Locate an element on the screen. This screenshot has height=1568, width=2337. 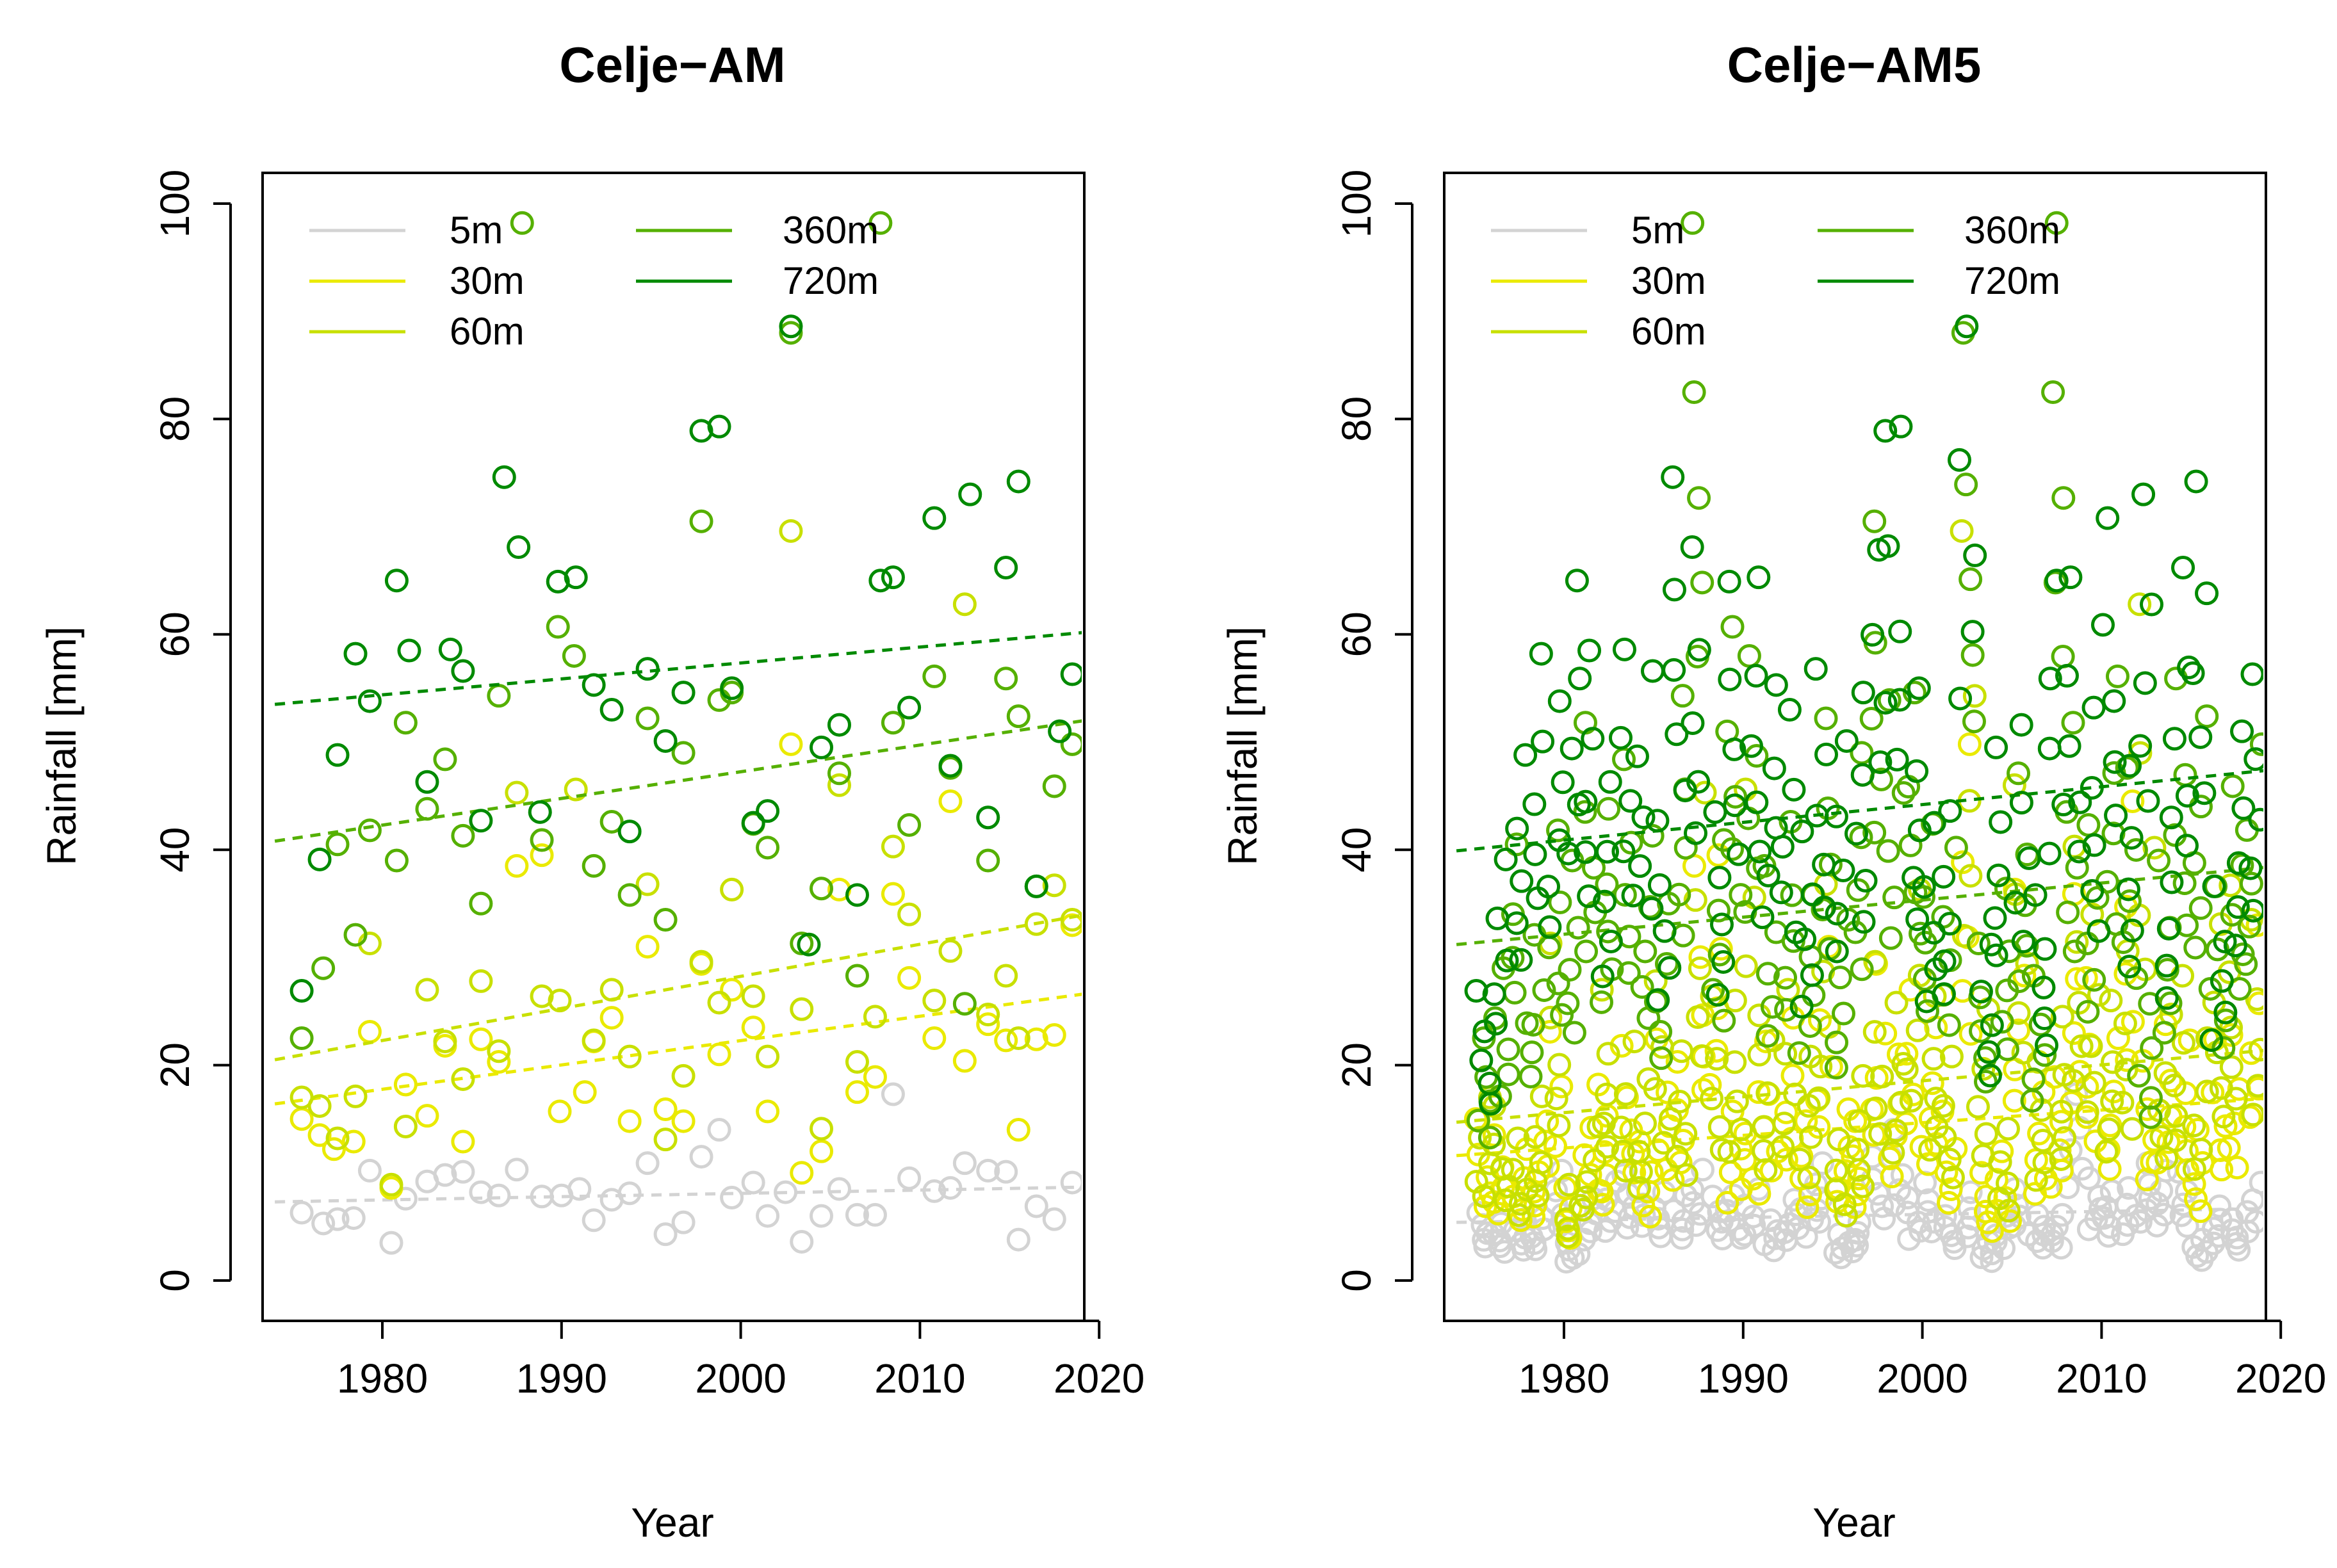
chart-title: Celje−AM5 is located at coordinates (1854, 64).